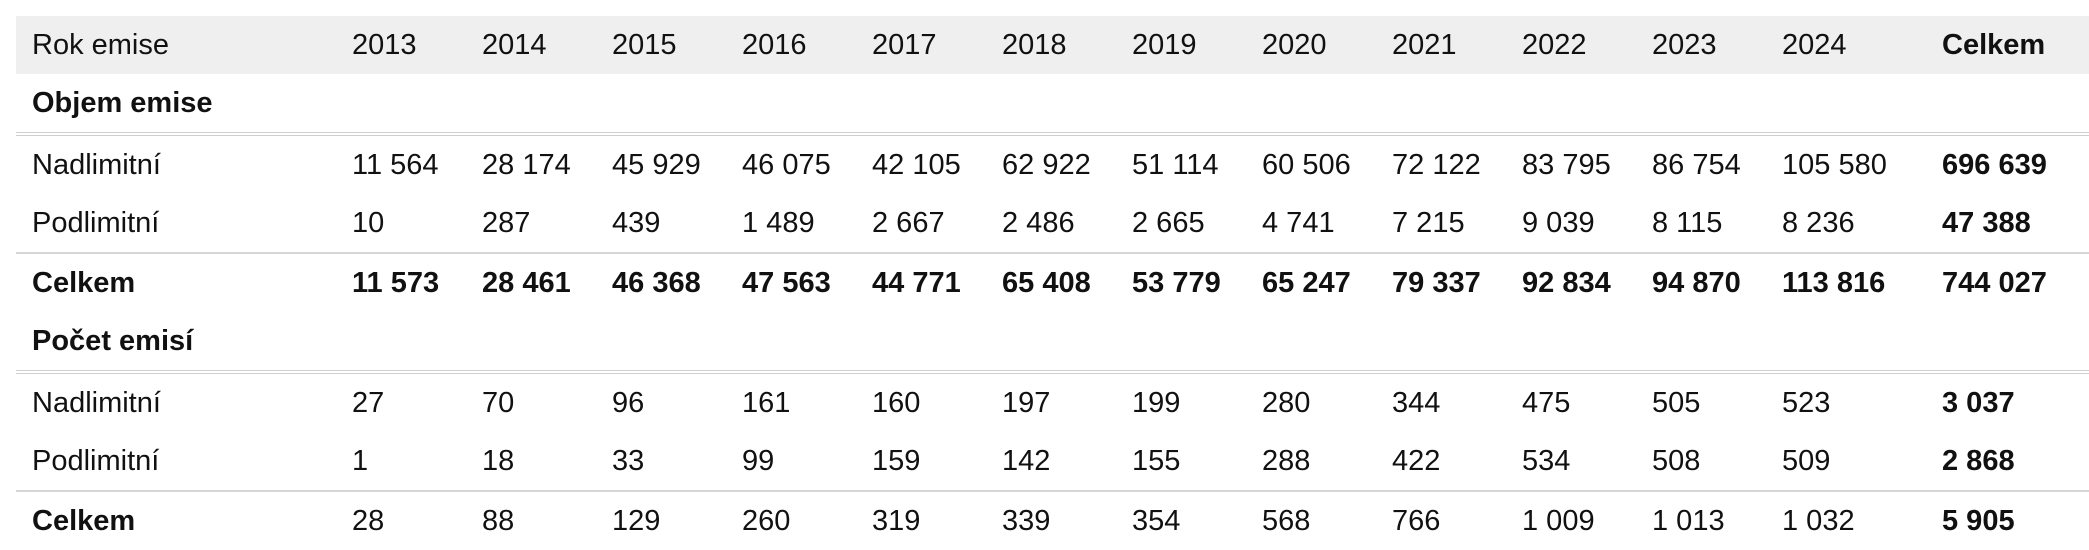  I want to click on section-title-row: Počet emisí, so click(1052, 342).